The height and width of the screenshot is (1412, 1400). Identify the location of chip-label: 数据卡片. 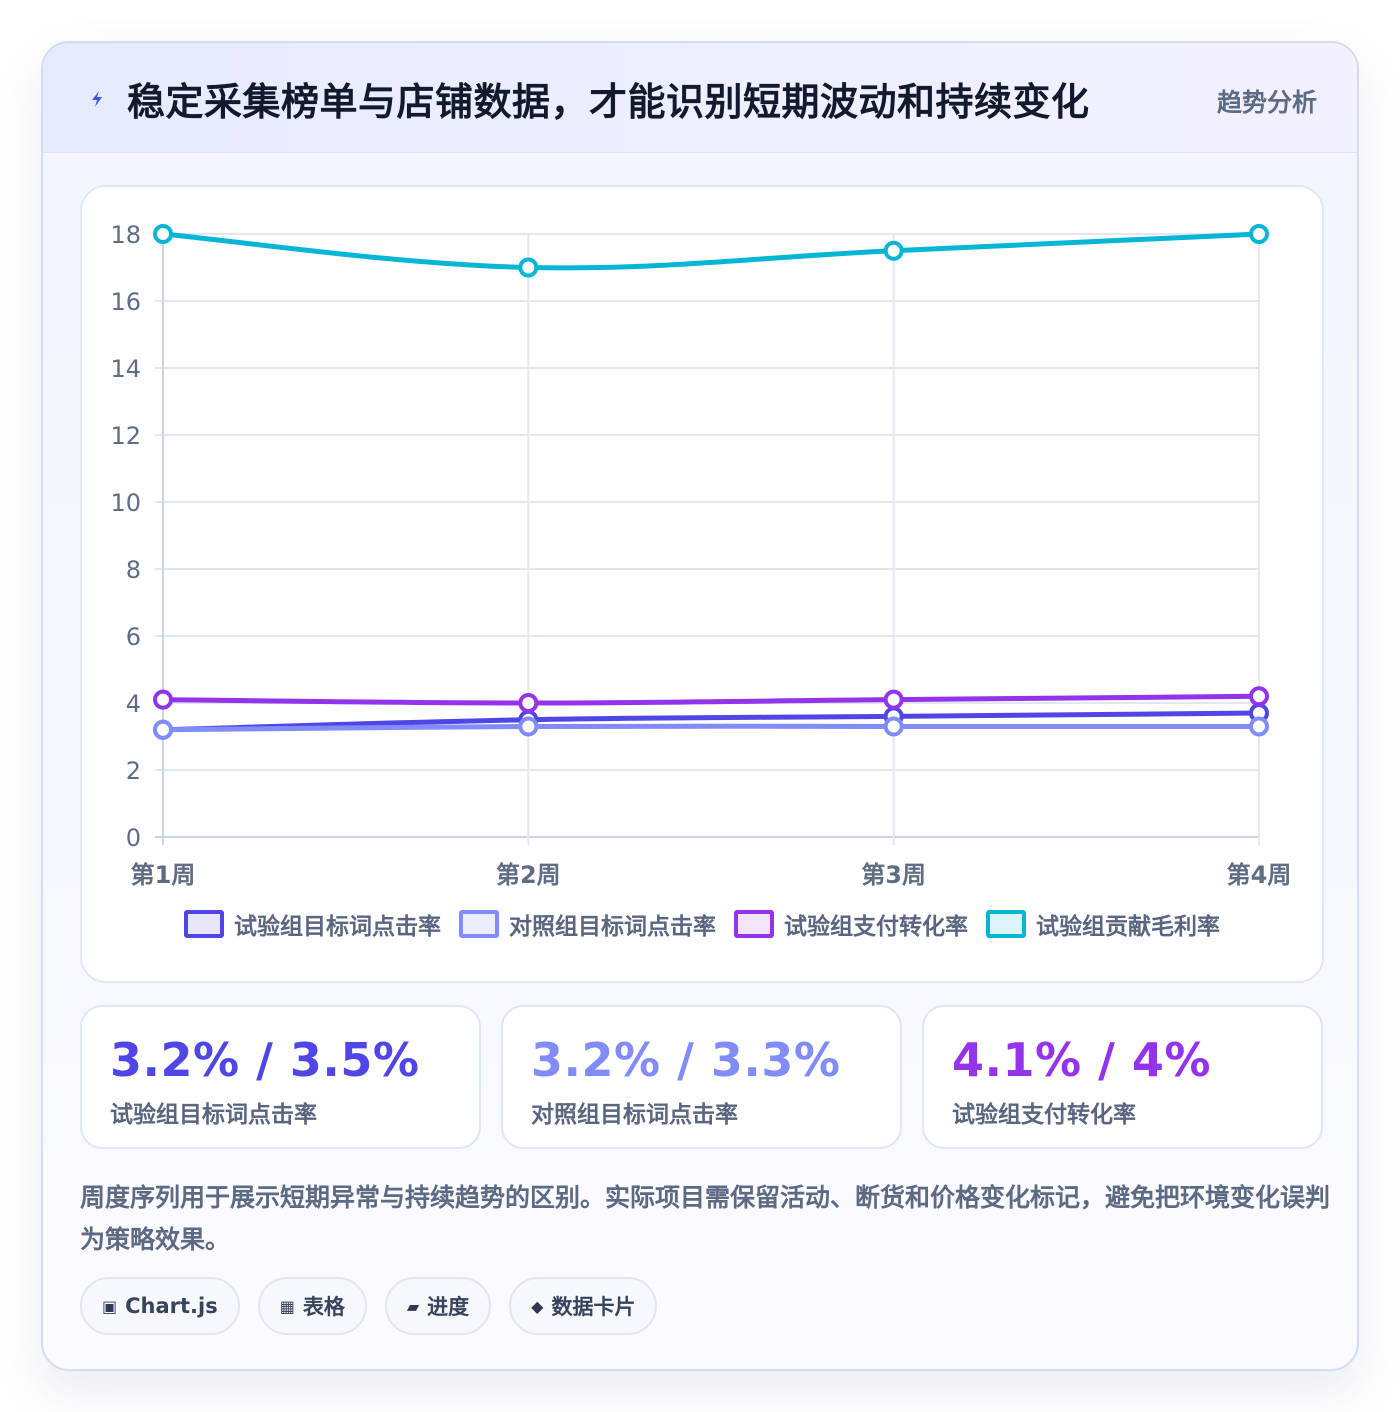
(593, 1307).